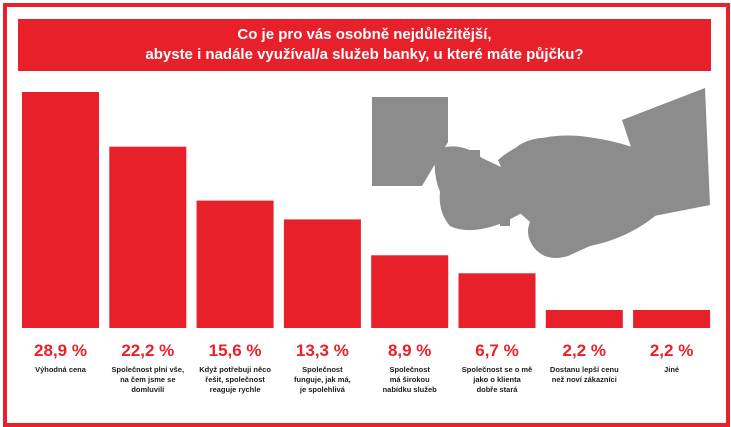 This screenshot has width=731, height=427. I want to click on value-label: 8,9 %, so click(409, 350).